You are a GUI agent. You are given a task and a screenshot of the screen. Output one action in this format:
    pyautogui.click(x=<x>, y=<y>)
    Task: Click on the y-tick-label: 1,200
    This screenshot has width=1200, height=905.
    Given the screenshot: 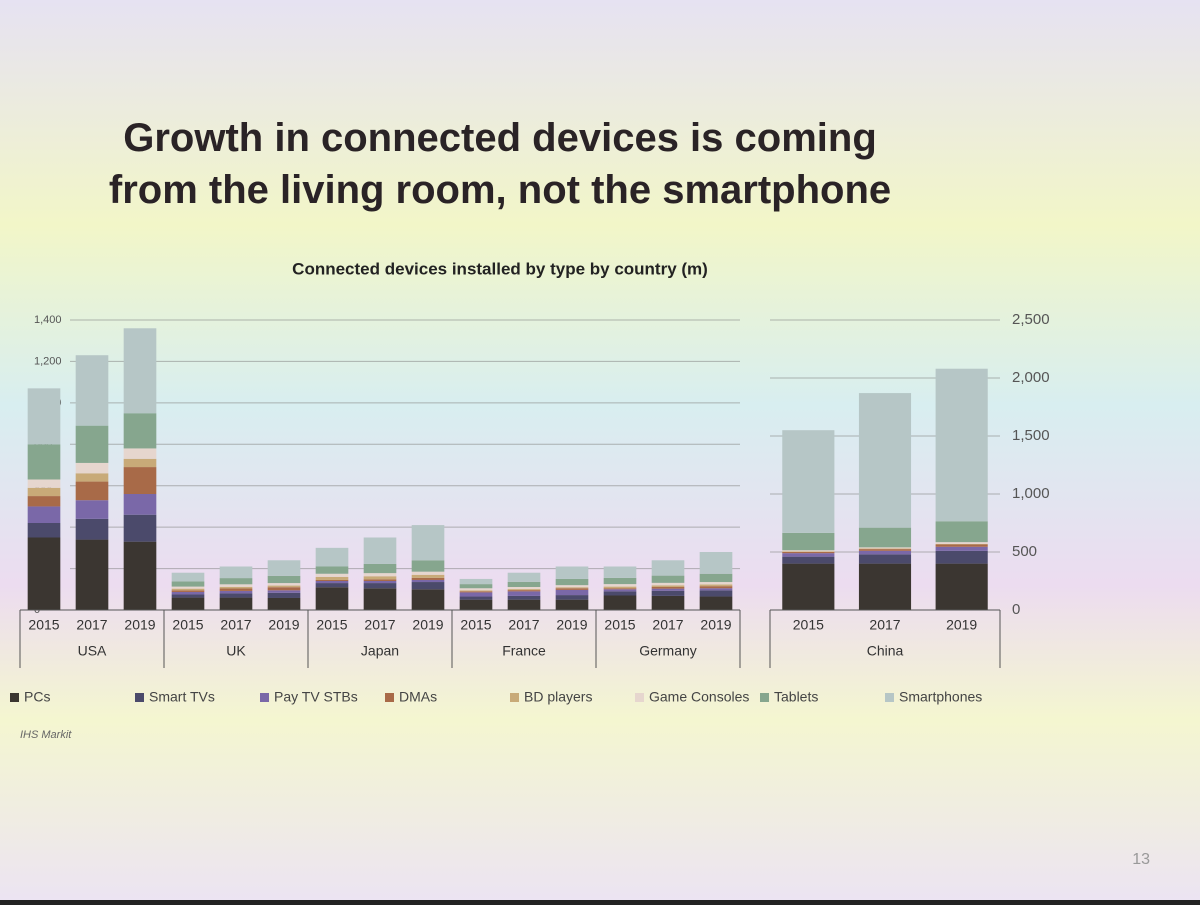 What is the action you would take?
    pyautogui.click(x=48, y=361)
    